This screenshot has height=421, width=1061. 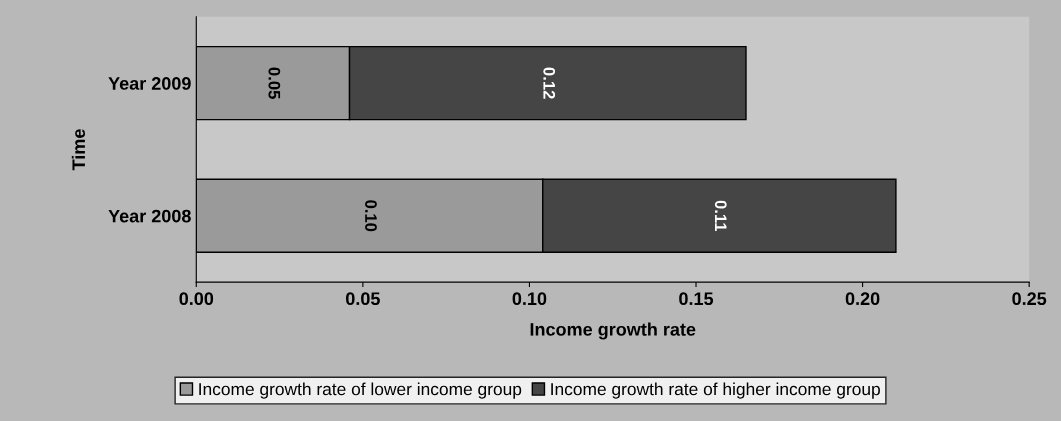 I want to click on y-tick-label: Year 2009, so click(x=149, y=83).